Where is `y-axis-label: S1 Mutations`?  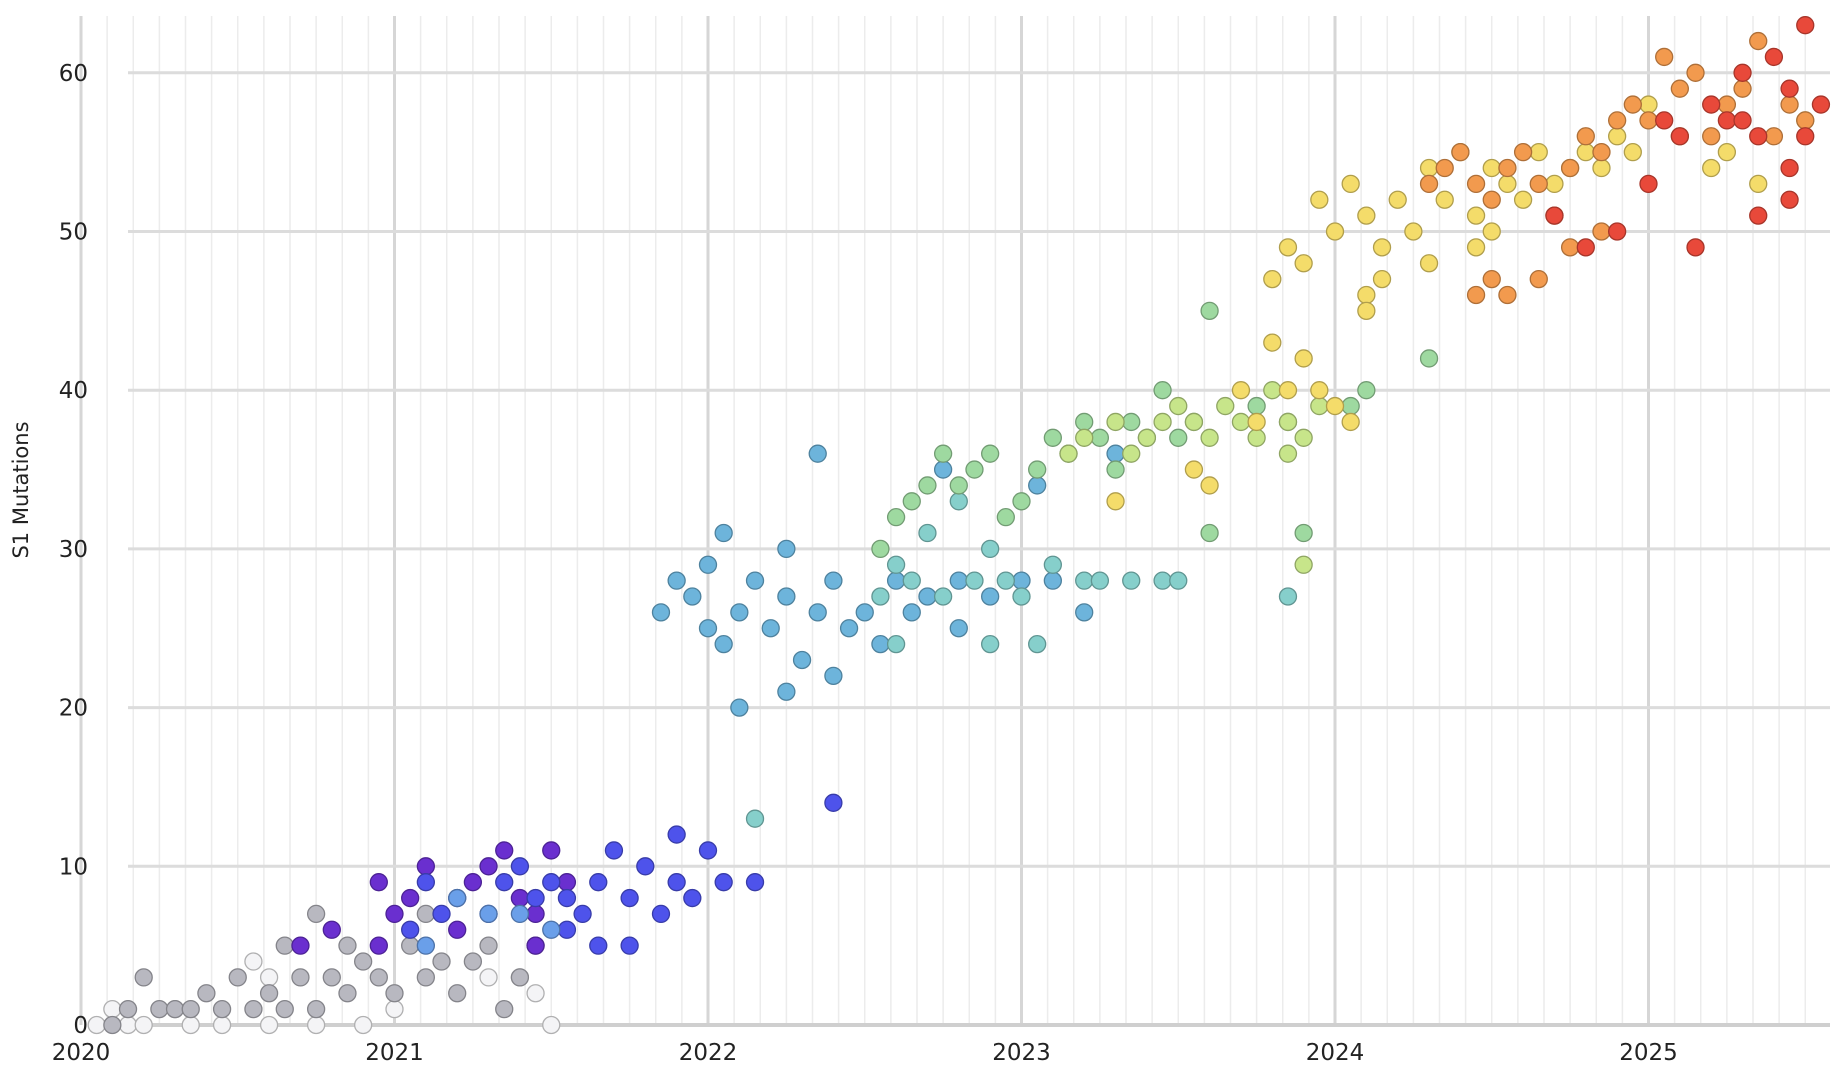
y-axis-label: S1 Mutations is located at coordinates (21, 489).